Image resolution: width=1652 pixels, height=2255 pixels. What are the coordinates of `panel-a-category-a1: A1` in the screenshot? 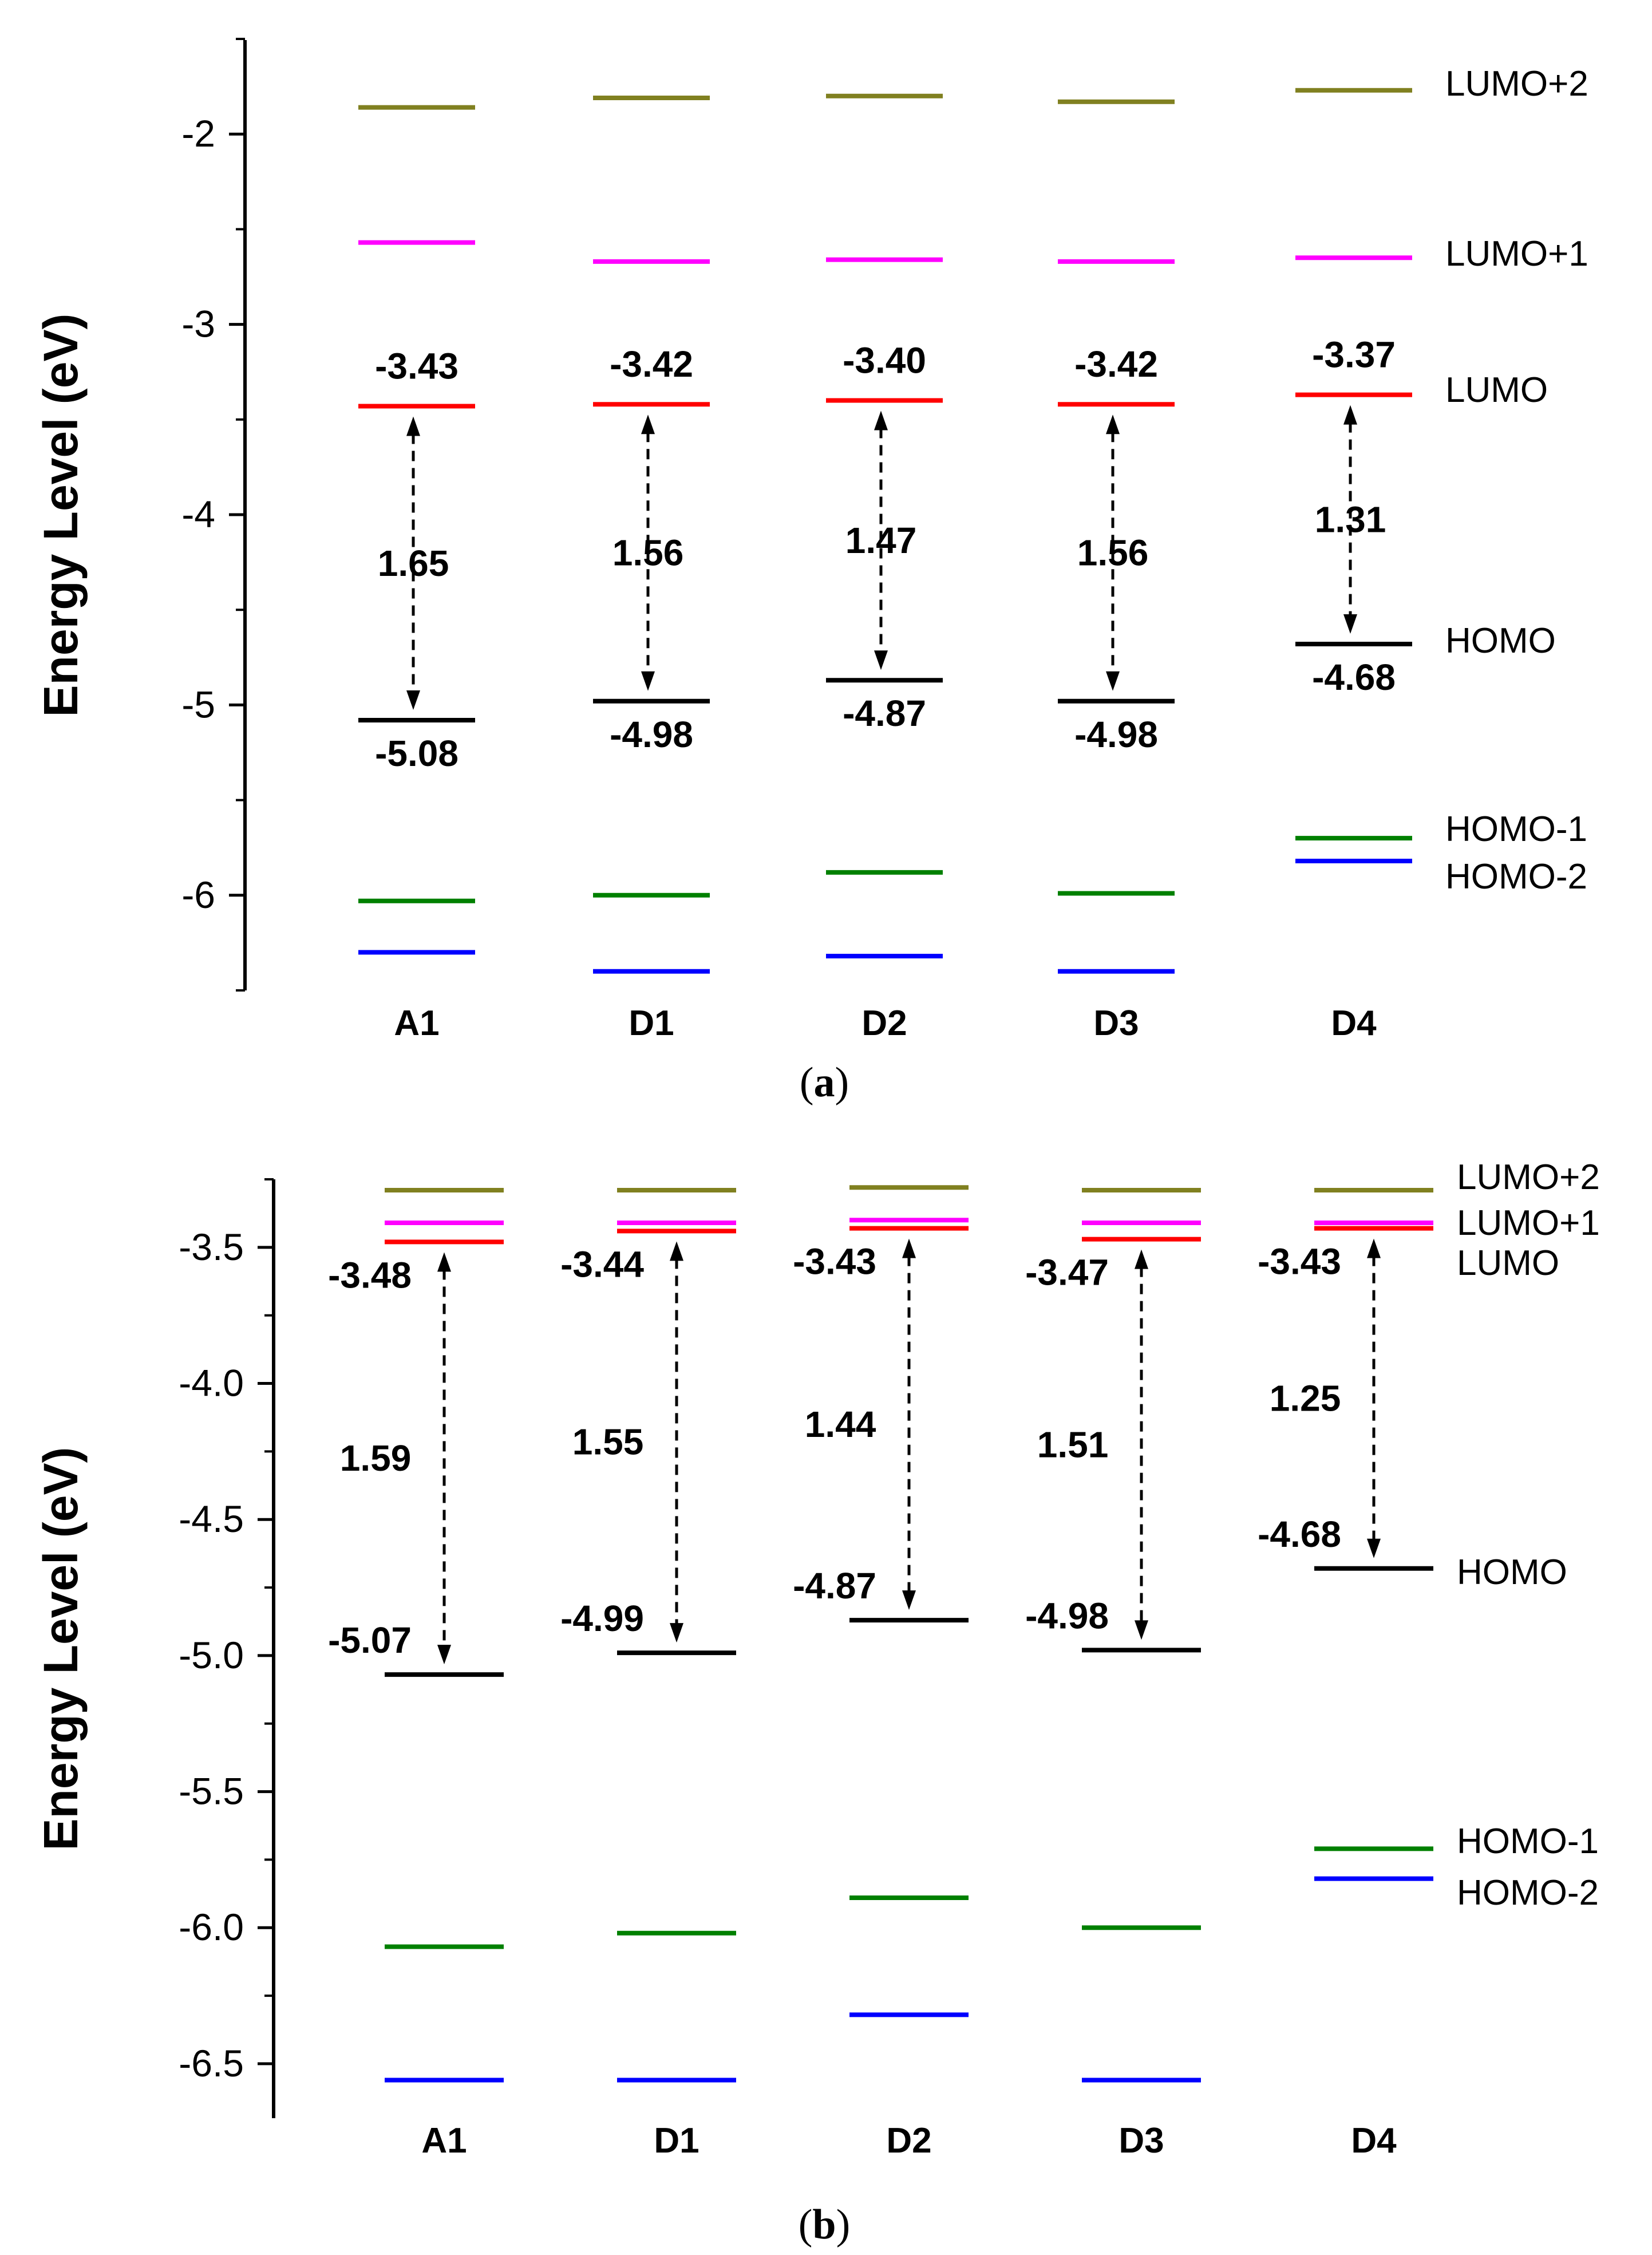 It's located at (416, 1023).